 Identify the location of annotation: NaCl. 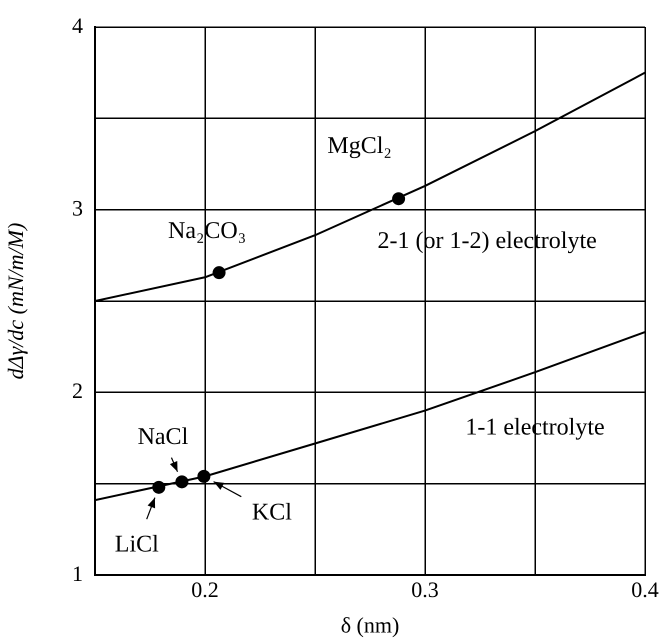
(163, 437).